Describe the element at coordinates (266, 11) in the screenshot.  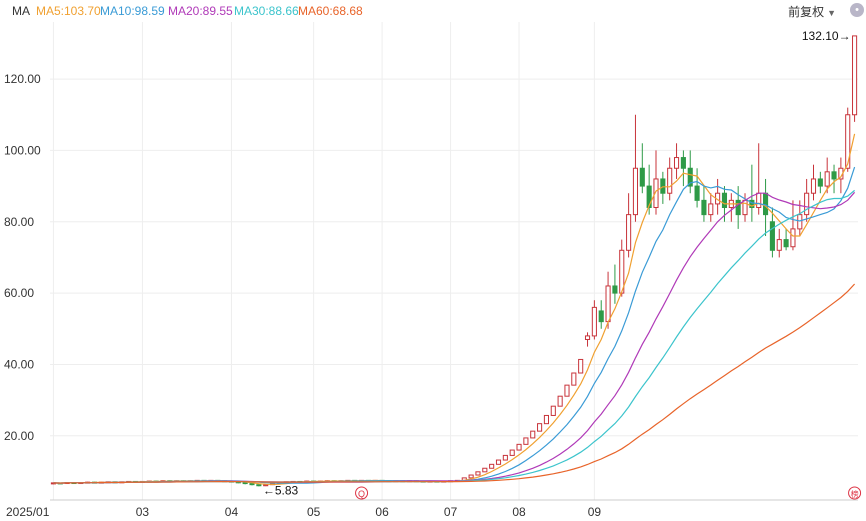
I see `legend-ma30: MA30:88.66` at that location.